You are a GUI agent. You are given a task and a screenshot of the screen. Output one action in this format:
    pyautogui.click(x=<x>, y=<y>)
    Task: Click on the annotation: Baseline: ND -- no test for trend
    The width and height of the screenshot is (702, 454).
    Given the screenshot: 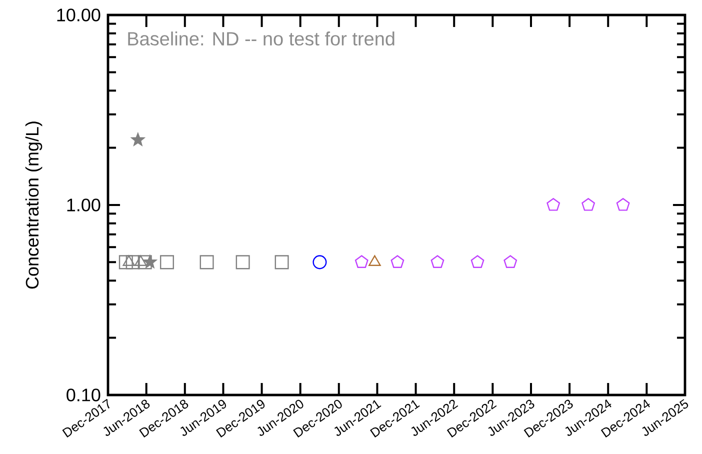 What is the action you would take?
    pyautogui.click(x=261, y=39)
    